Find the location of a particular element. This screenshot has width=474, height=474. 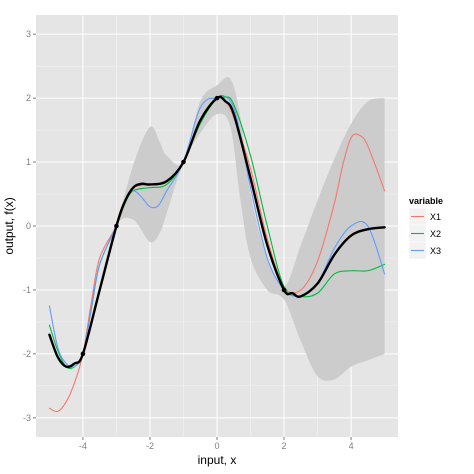

x-tick-label: 0 is located at coordinates (216, 446).